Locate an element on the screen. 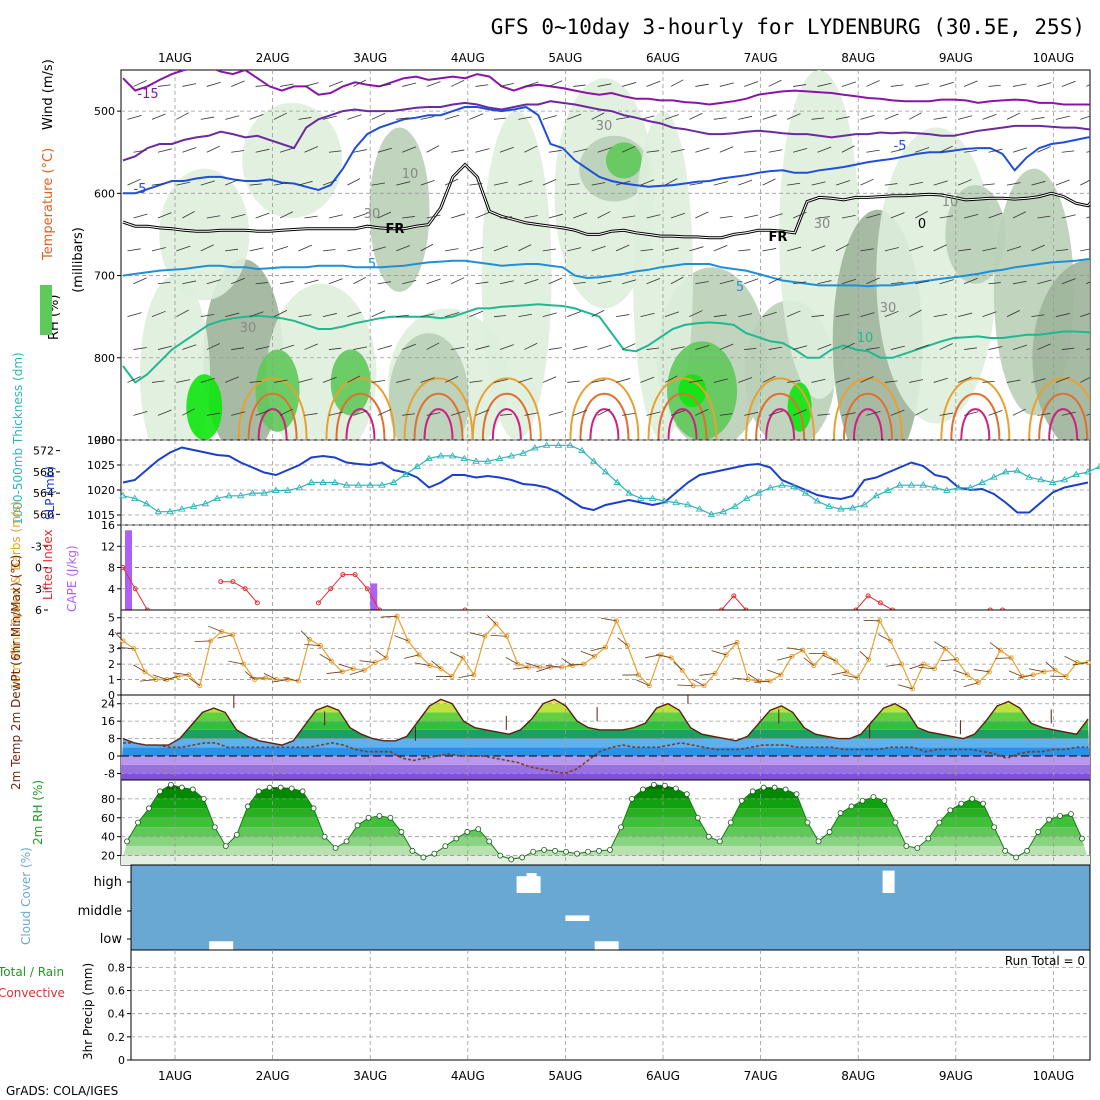 This screenshot has height=1100, width=1100. temp2m-label: 2m Temp 2m DewPt (6hr Min/Max) (°C) is located at coordinates (16, 672).